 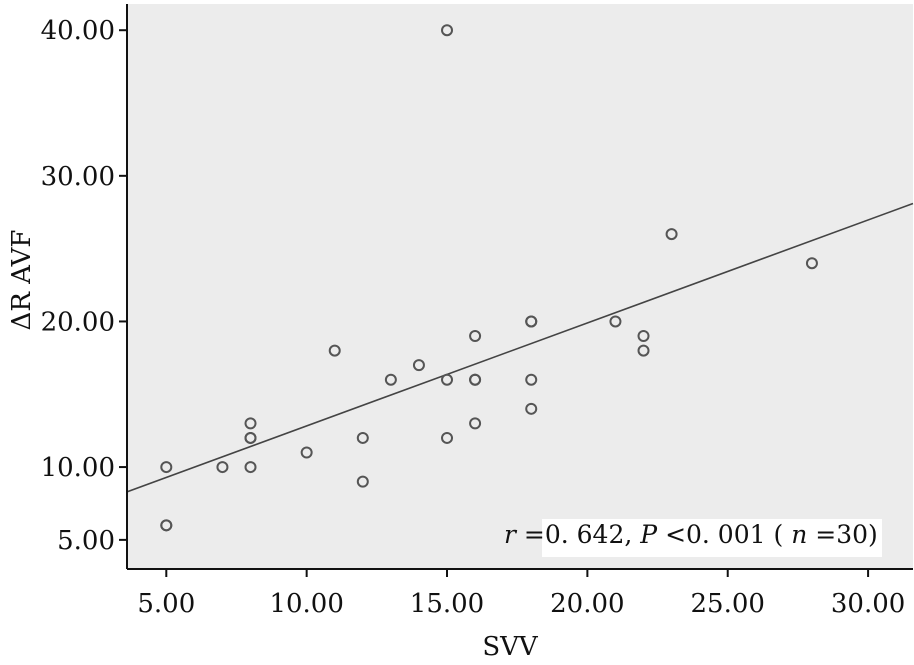 I want to click on x-axis-title: SVV, so click(x=510, y=647).